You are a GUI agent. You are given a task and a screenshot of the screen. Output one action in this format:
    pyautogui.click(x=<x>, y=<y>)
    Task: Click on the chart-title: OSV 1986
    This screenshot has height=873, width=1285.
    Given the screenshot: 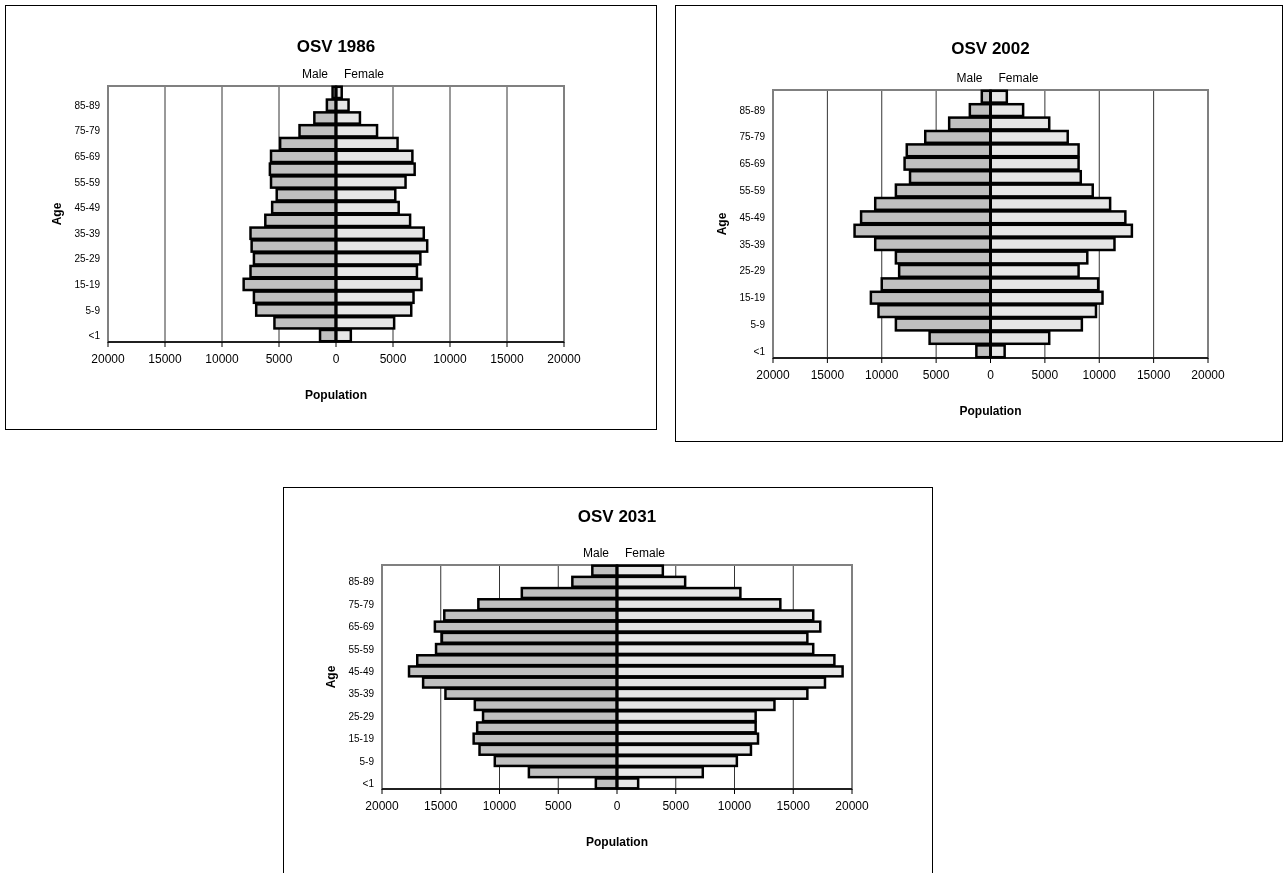 What is the action you would take?
    pyautogui.click(x=336, y=46)
    